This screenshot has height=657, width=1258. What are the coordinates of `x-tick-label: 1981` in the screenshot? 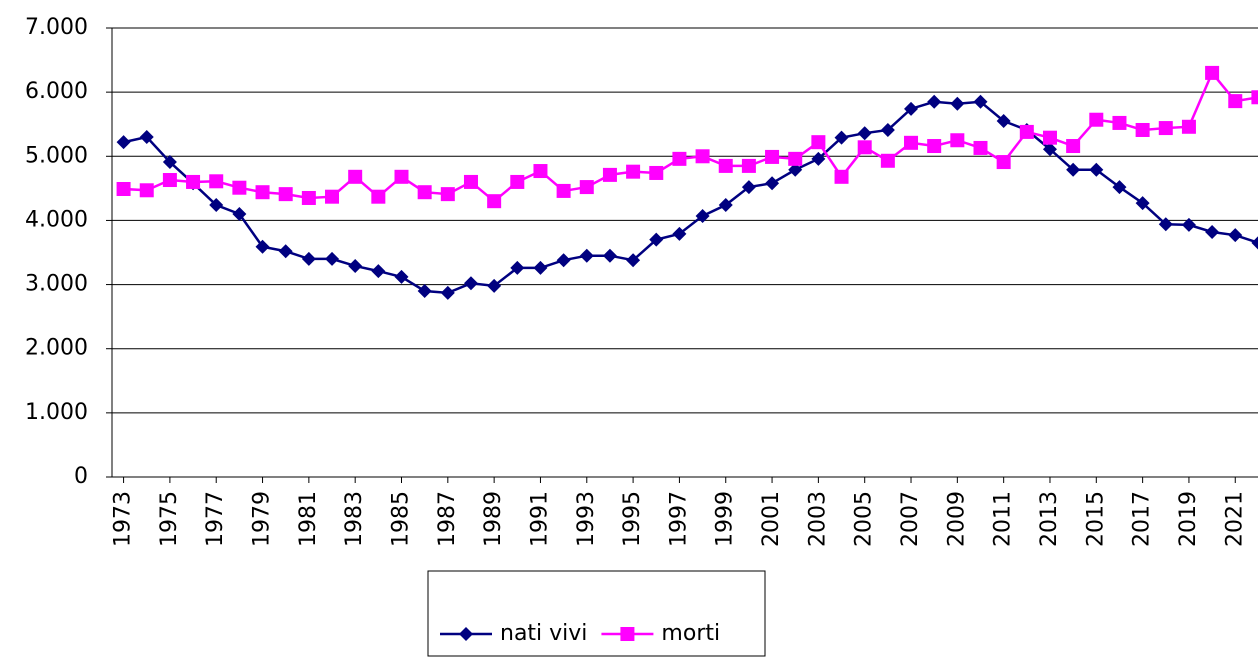 It's located at (308, 519).